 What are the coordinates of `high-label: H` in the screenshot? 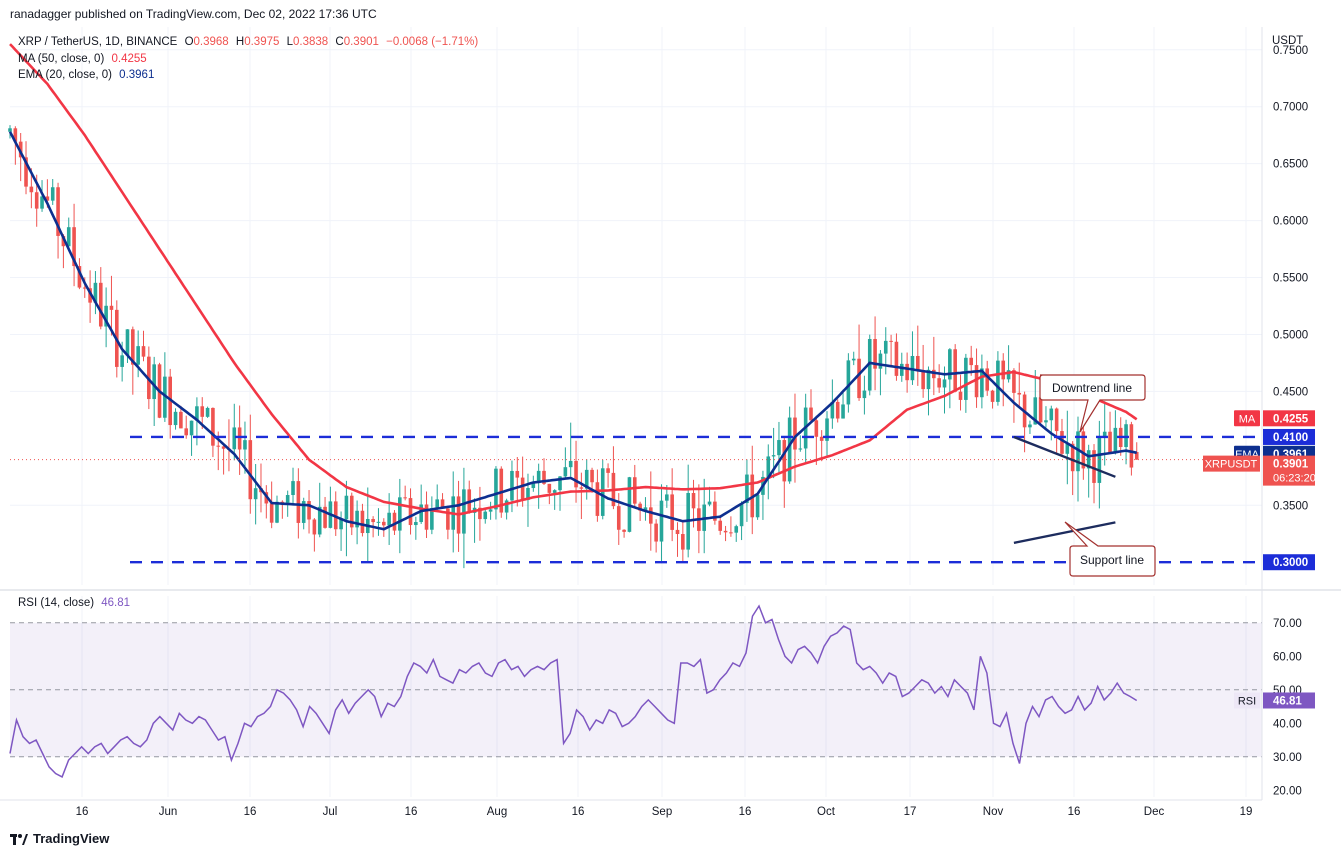 It's located at (240, 42).